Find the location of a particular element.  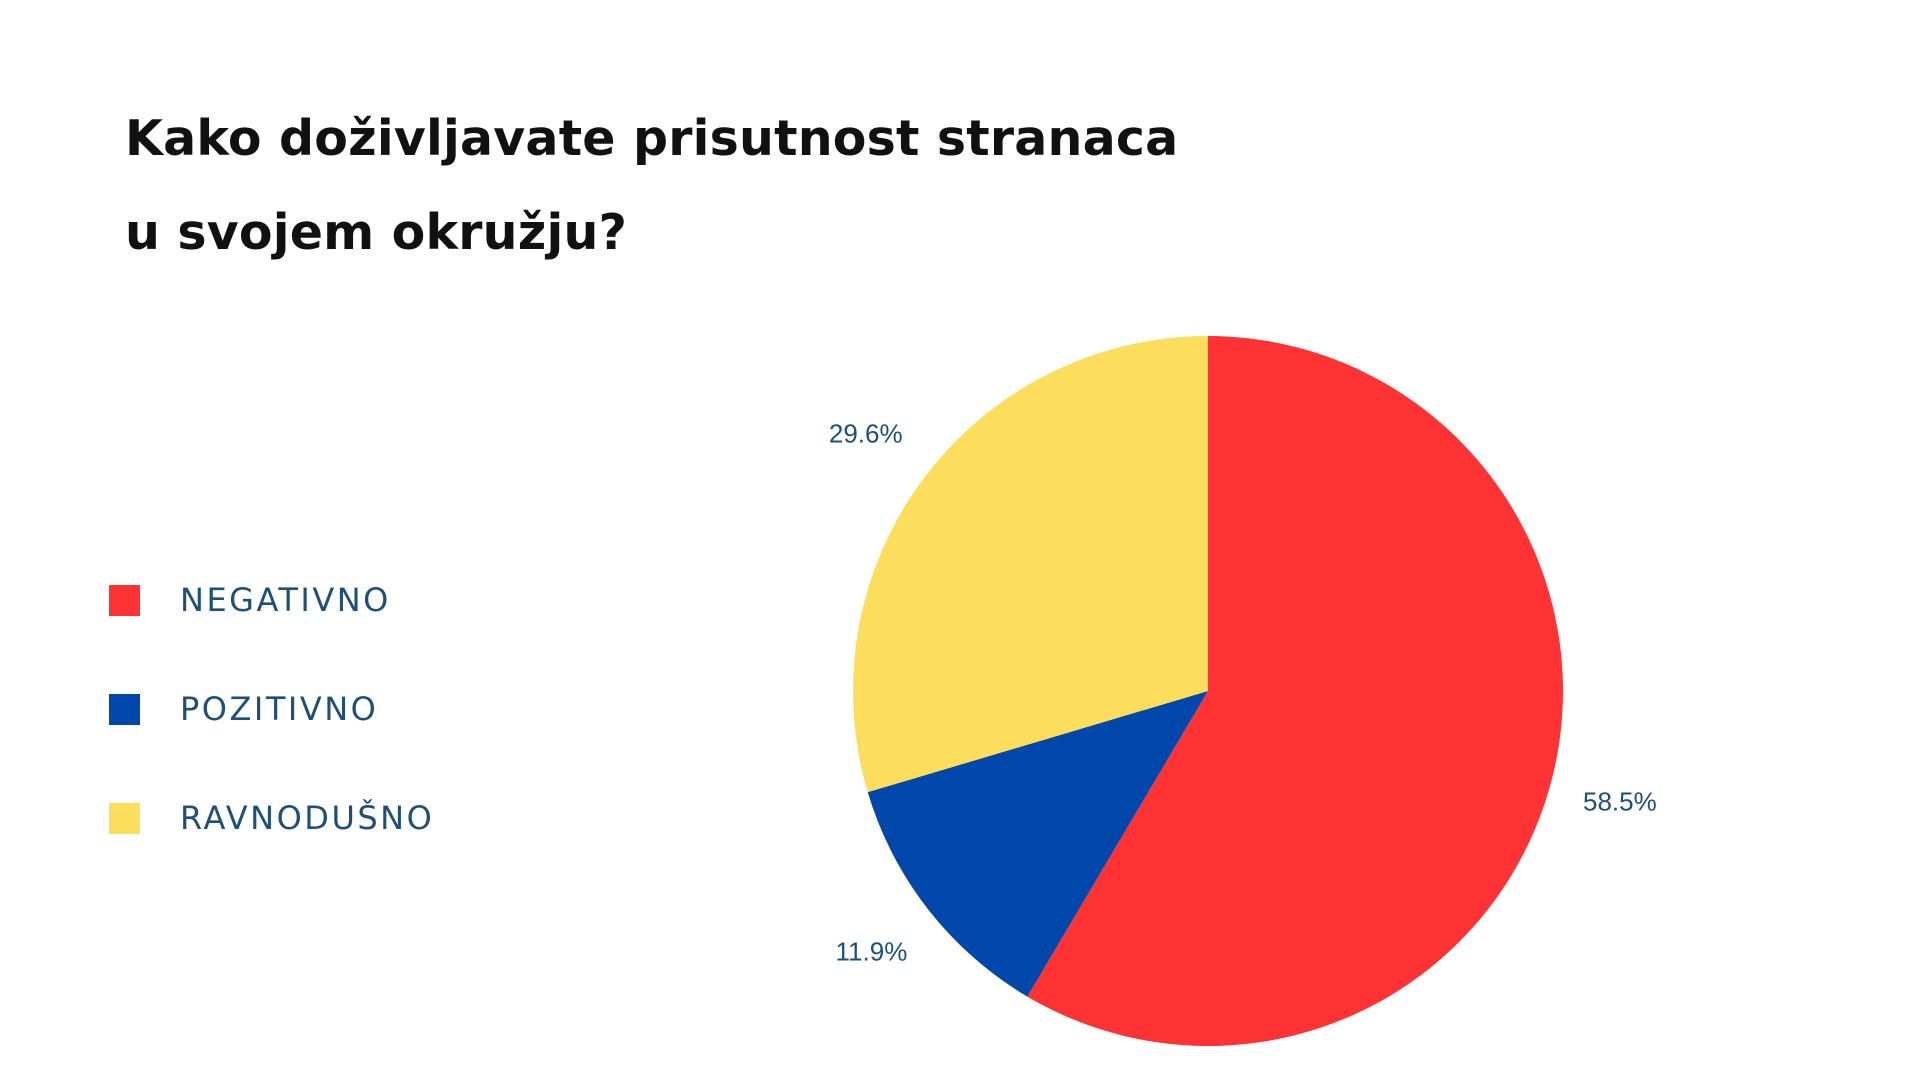

legend-label-pozitivno: POZITIVNO is located at coordinates (279, 709).